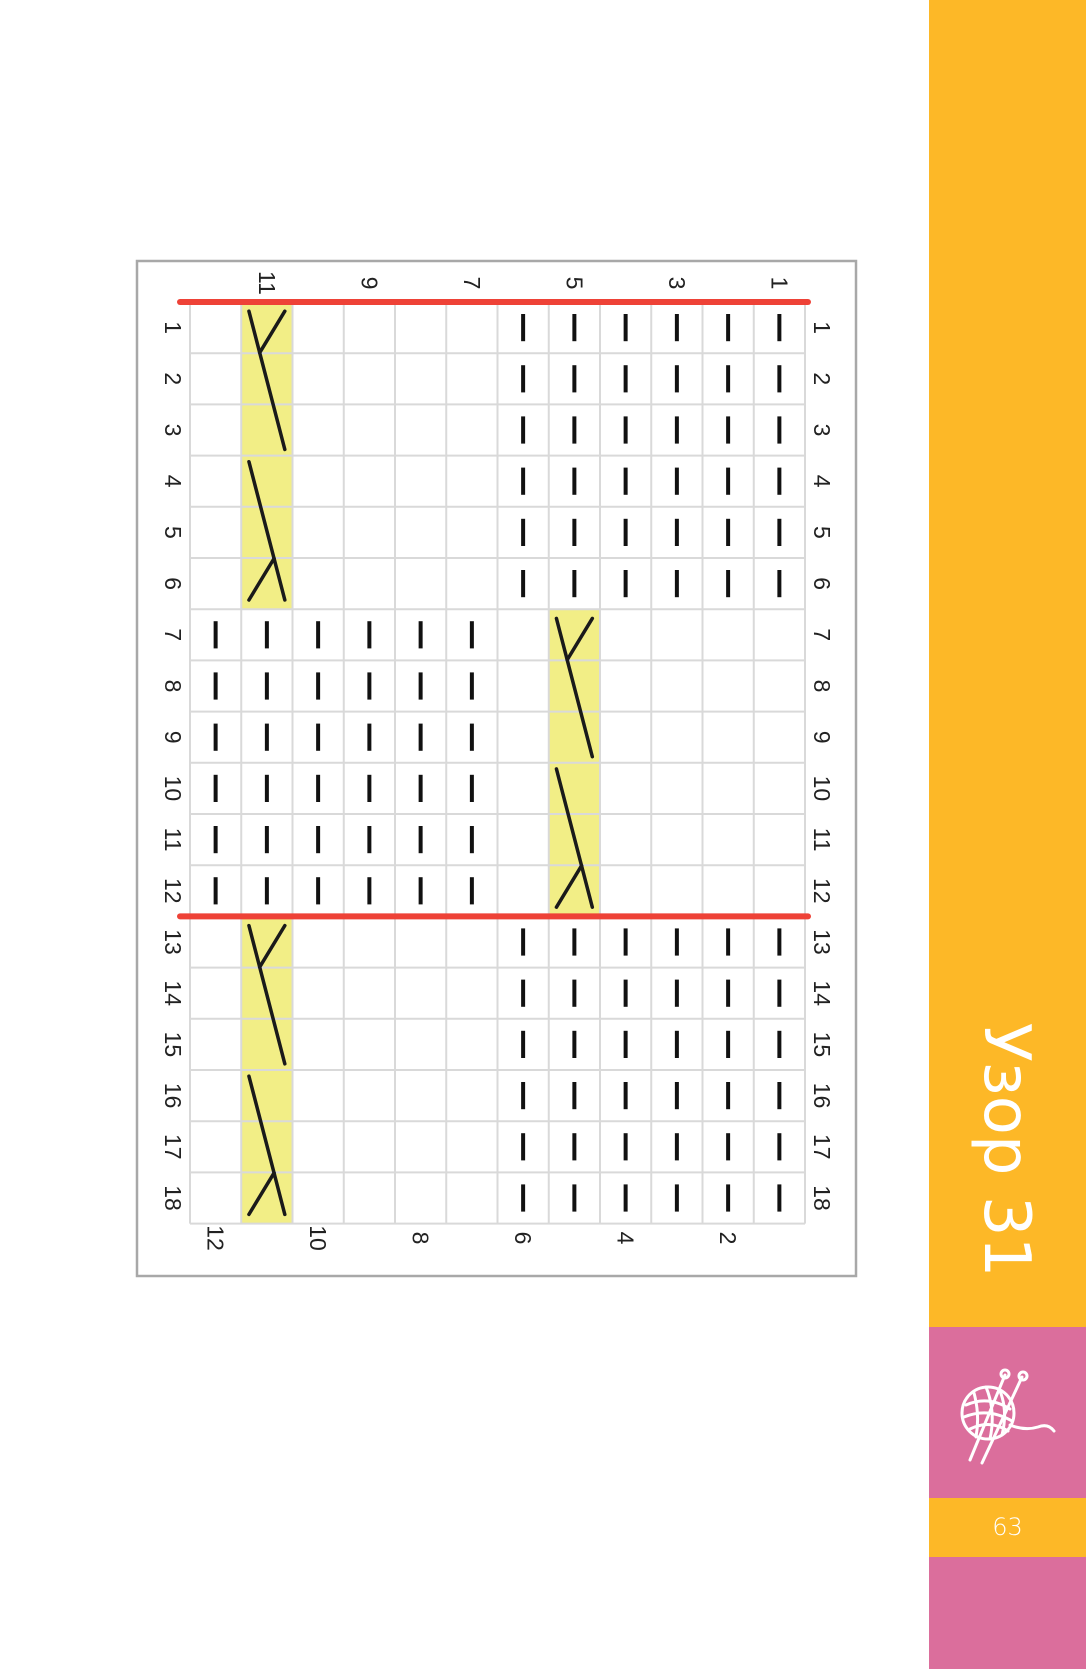 The width and height of the screenshot is (1086, 1669). Describe the element at coordinates (626, 1238) in the screenshot. I see `column-label-bottom: 4` at that location.